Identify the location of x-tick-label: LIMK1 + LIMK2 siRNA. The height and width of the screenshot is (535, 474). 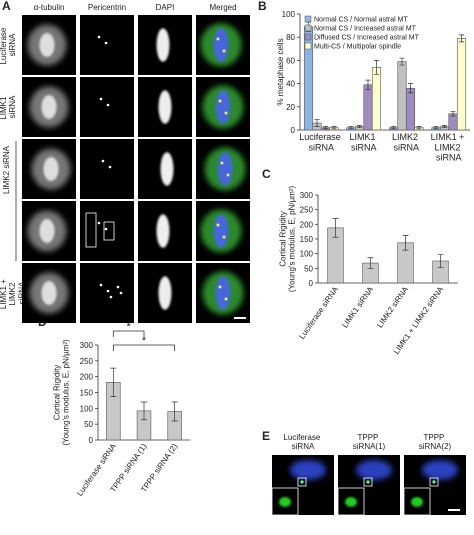
(449, 147).